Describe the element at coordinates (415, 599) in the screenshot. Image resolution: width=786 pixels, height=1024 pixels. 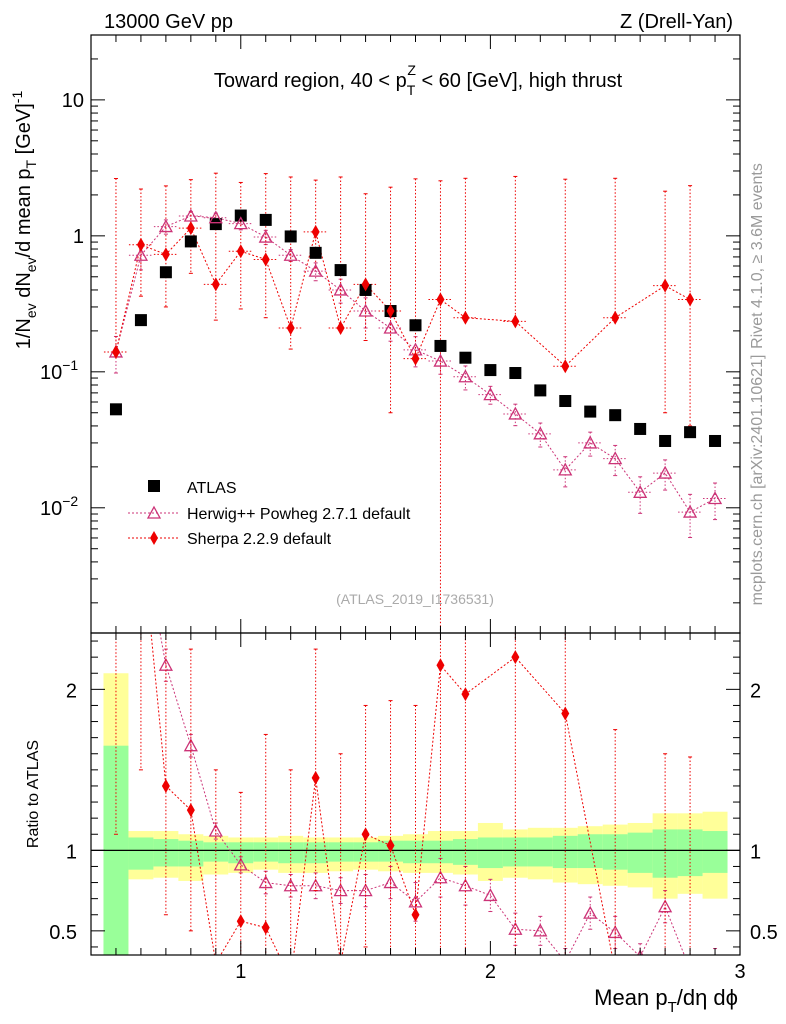
I see `analysis-watermark: (ATLAS_2019_I1736531)` at that location.